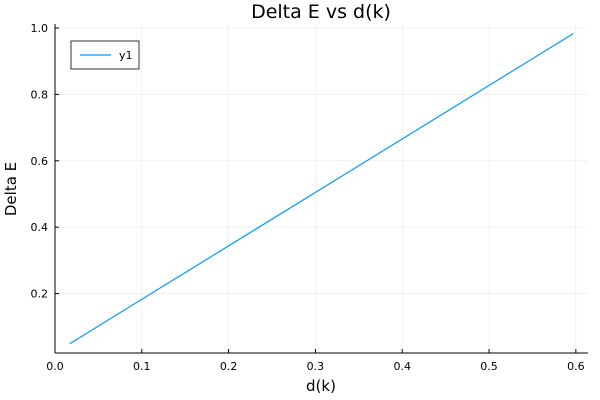 The width and height of the screenshot is (600, 400). What do you see at coordinates (321, 386) in the screenshot?
I see `x-axis-label: d(k)` at bounding box center [321, 386].